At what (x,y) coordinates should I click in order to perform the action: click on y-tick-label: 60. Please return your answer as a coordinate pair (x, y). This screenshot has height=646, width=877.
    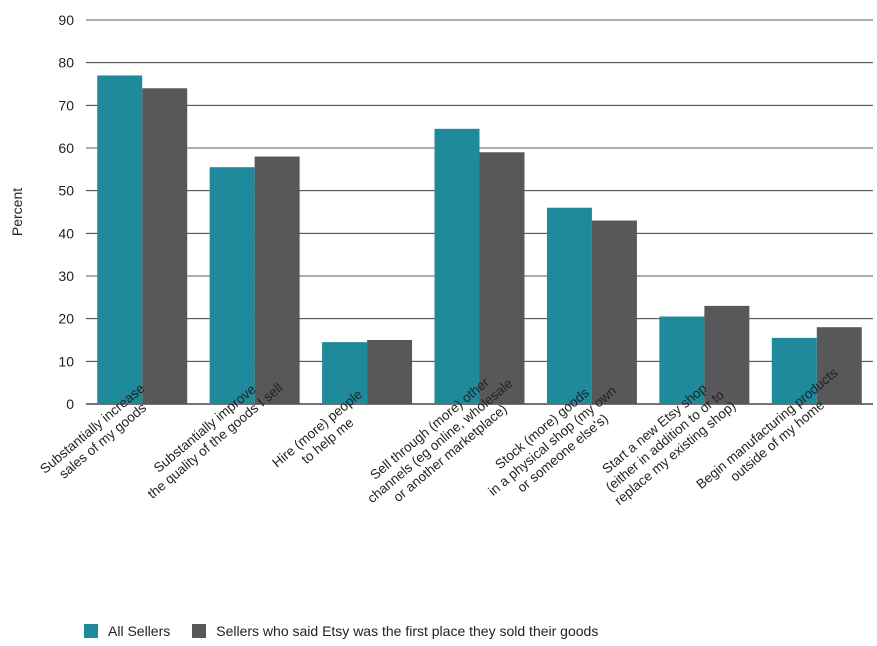
    Looking at the image, I should click on (66, 148).